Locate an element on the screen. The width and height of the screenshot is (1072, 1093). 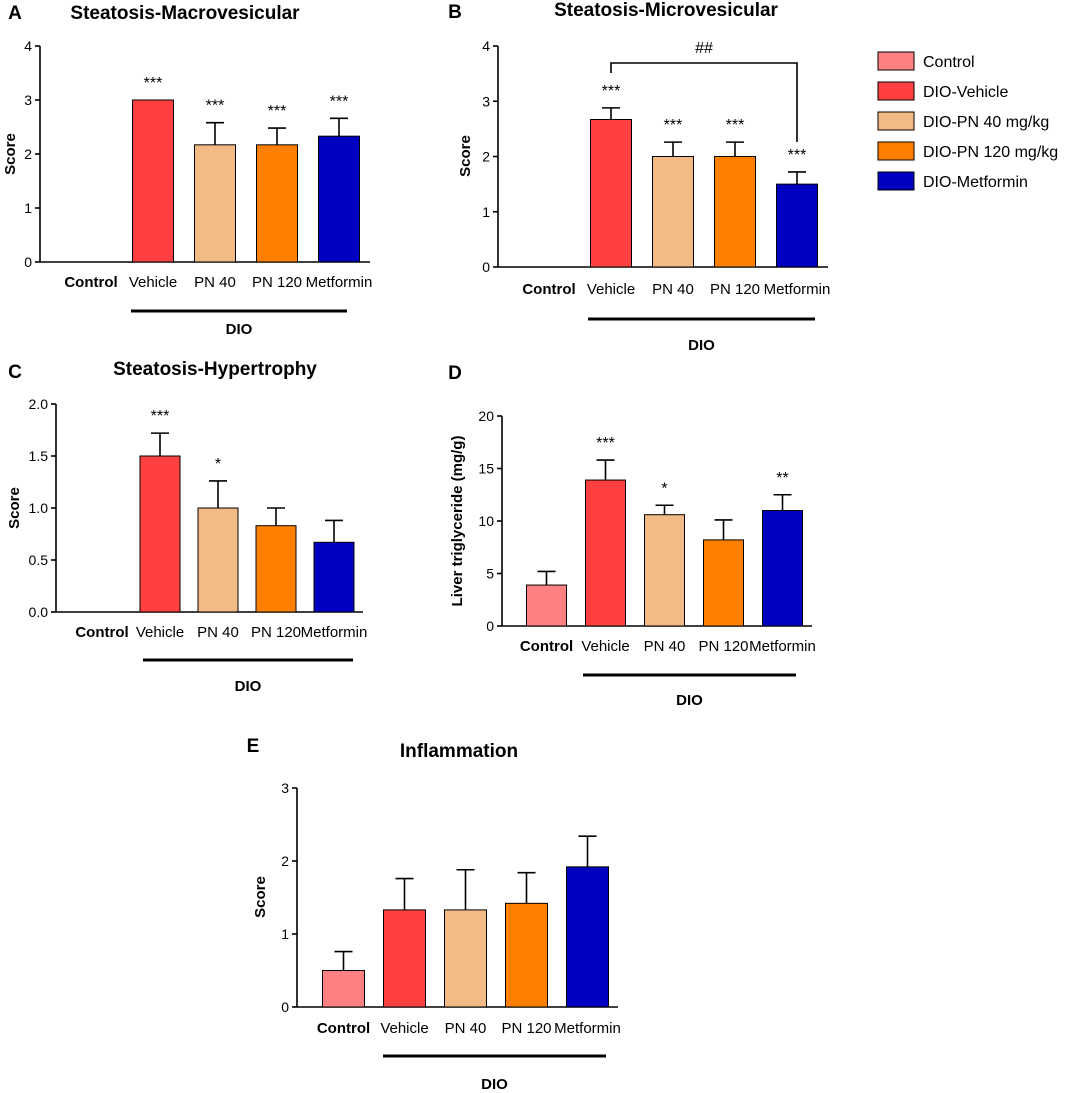
panel-b-category-label-vehicle: Vehicle is located at coordinates (611, 289).